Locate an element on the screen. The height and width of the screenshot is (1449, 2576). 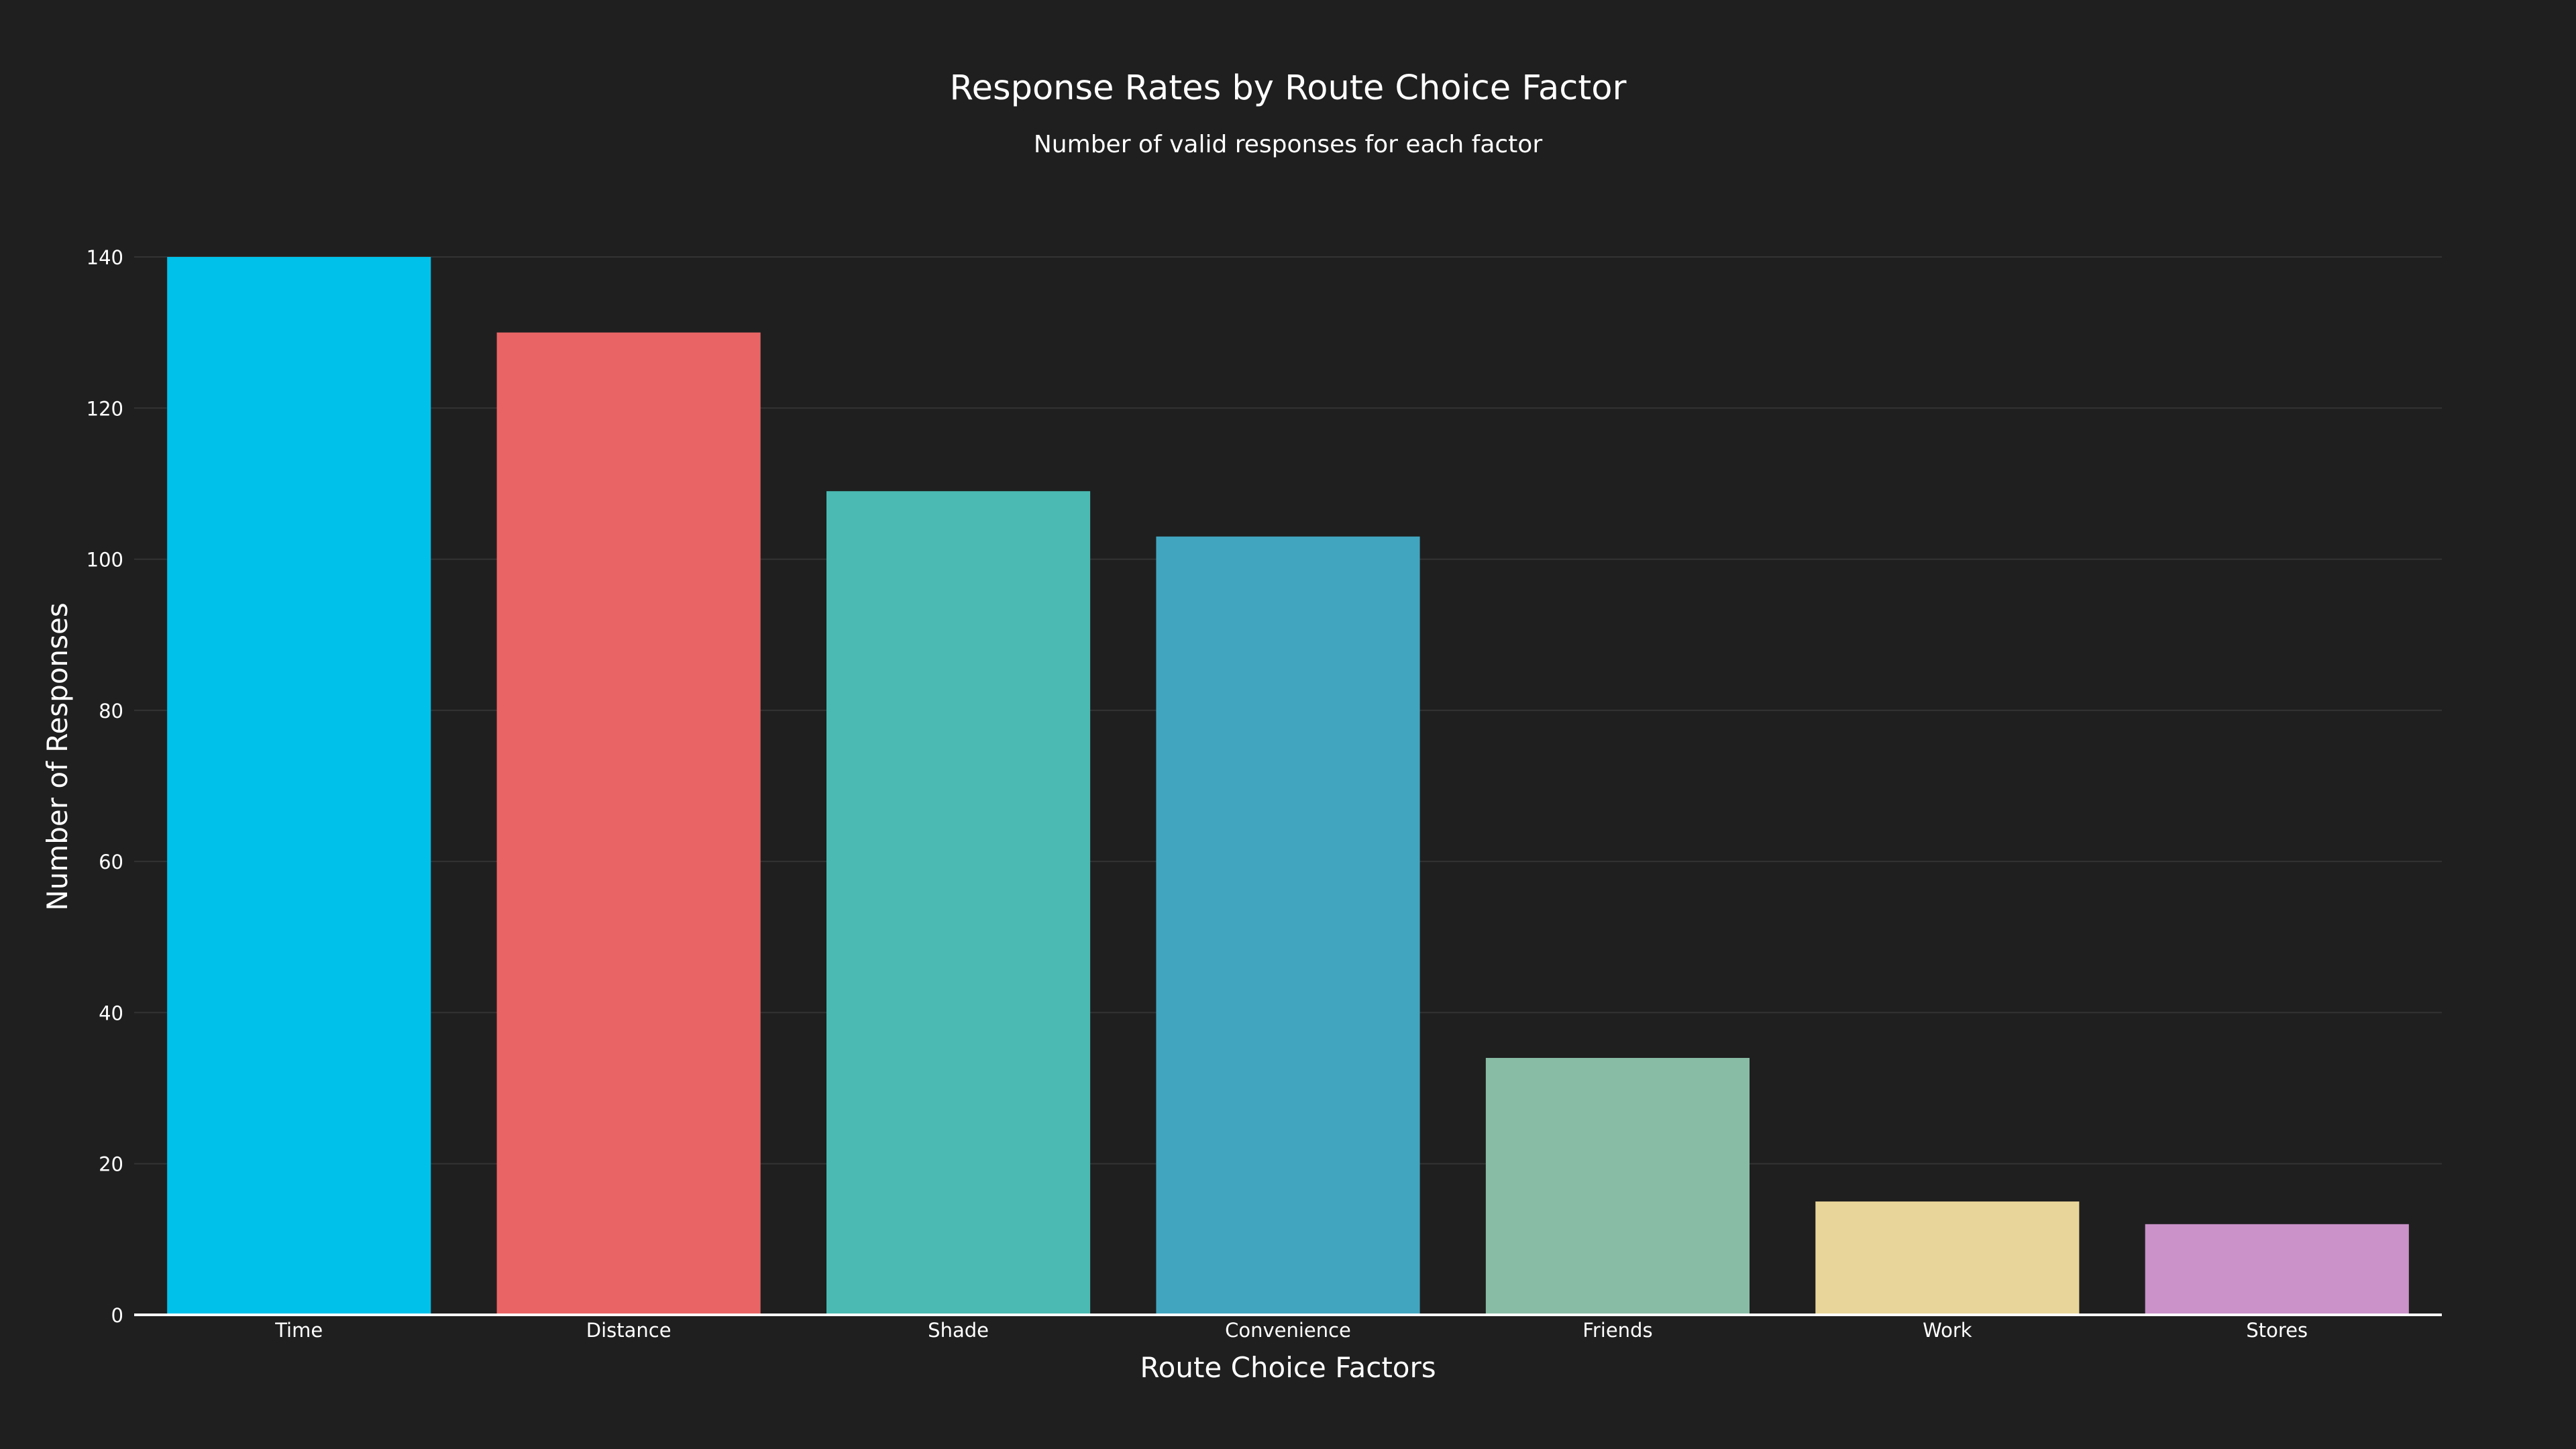
x-axis-title: Route Choice Factors is located at coordinates (1288, 1367).